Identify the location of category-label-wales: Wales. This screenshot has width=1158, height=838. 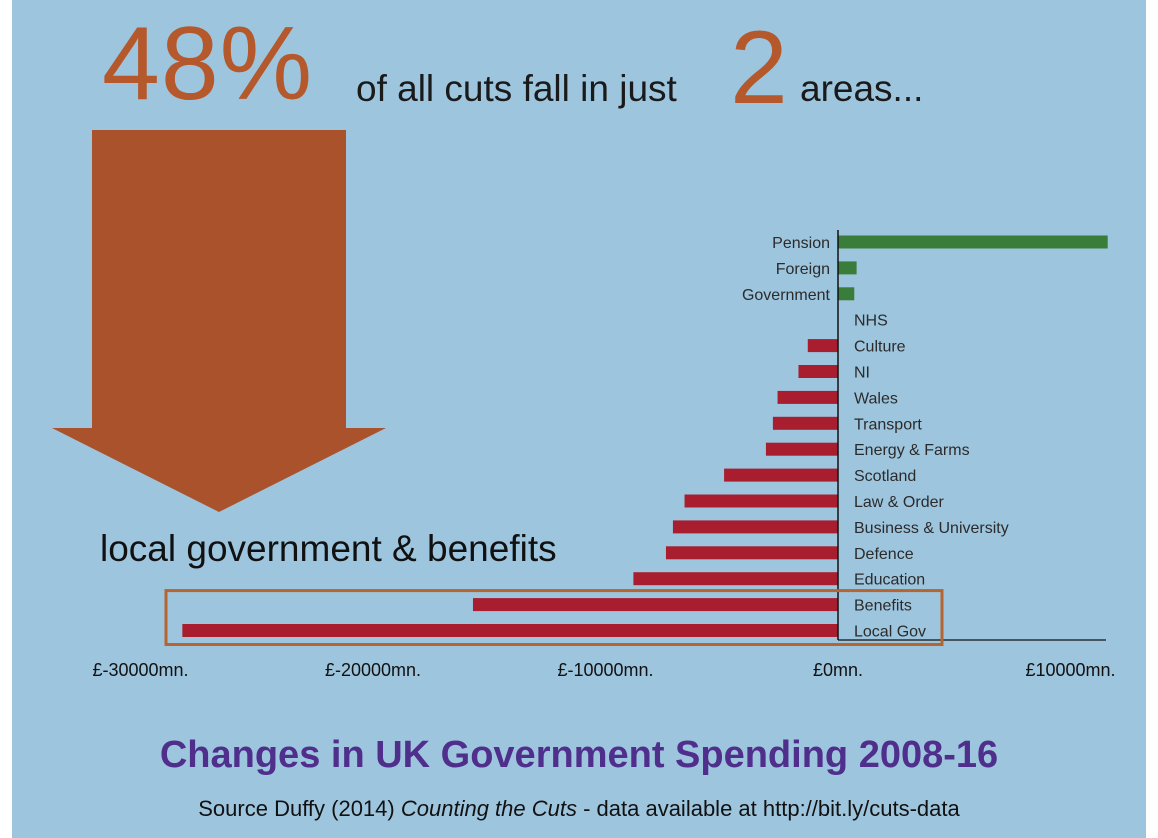
(876, 398).